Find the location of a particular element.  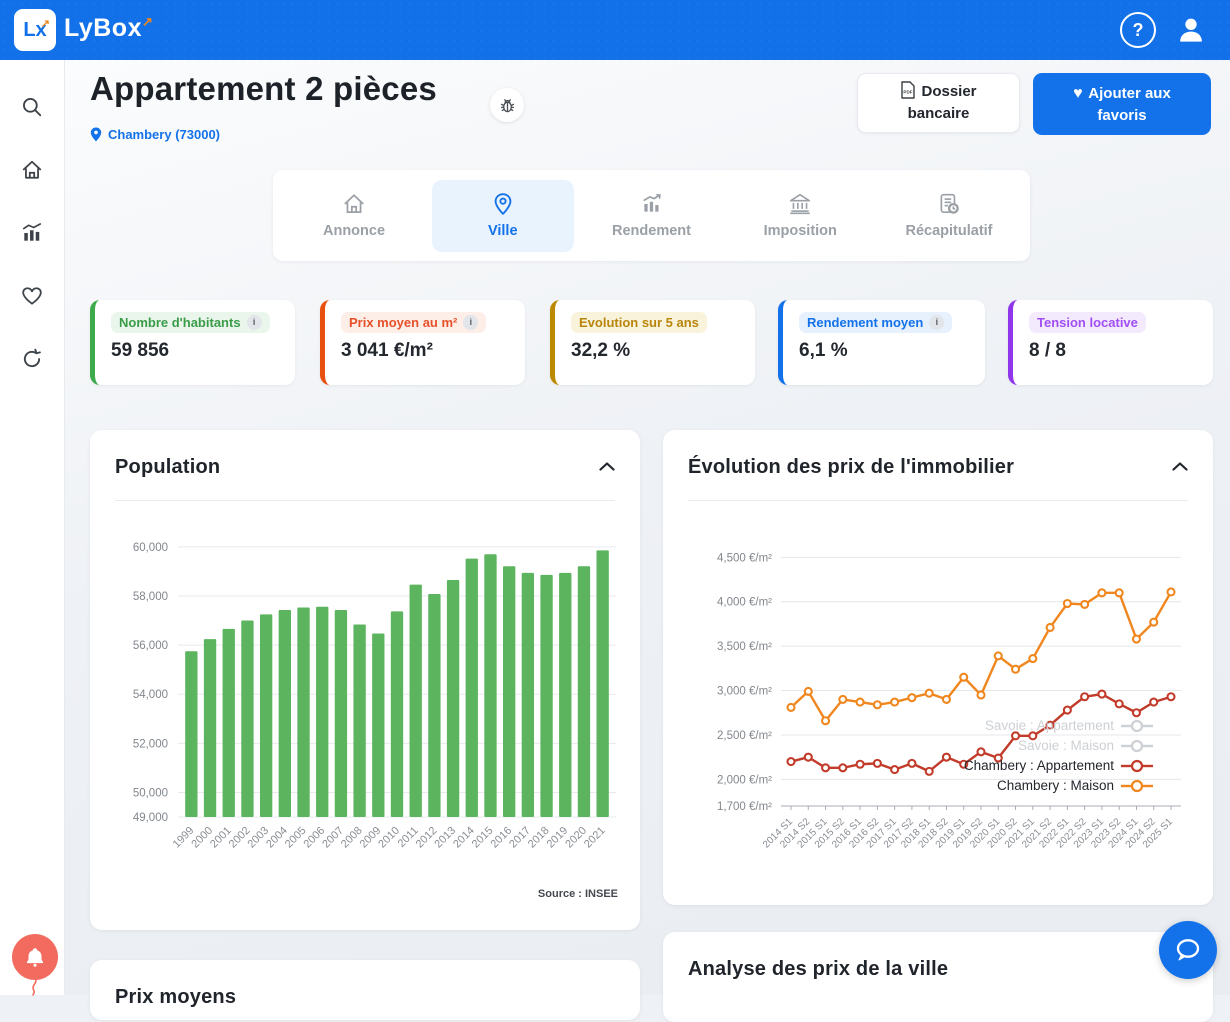

help-button: ? is located at coordinates (1138, 30).